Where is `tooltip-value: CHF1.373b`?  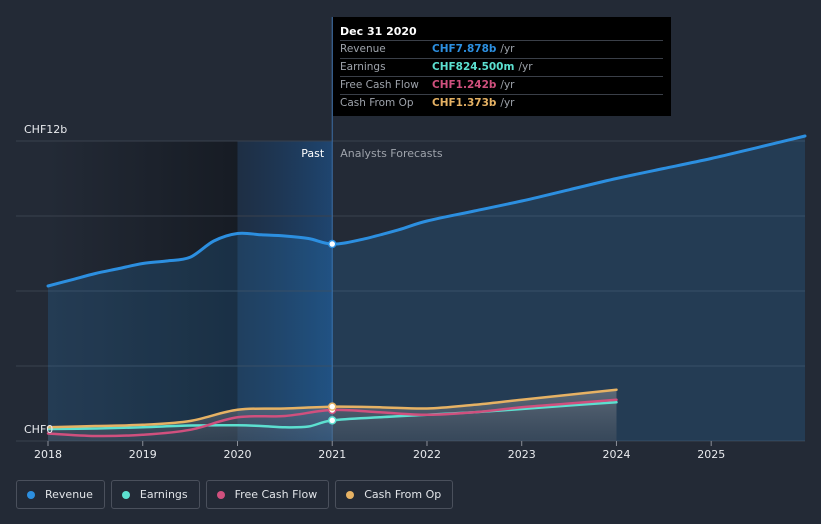
tooltip-value: CHF1.373b is located at coordinates (464, 103).